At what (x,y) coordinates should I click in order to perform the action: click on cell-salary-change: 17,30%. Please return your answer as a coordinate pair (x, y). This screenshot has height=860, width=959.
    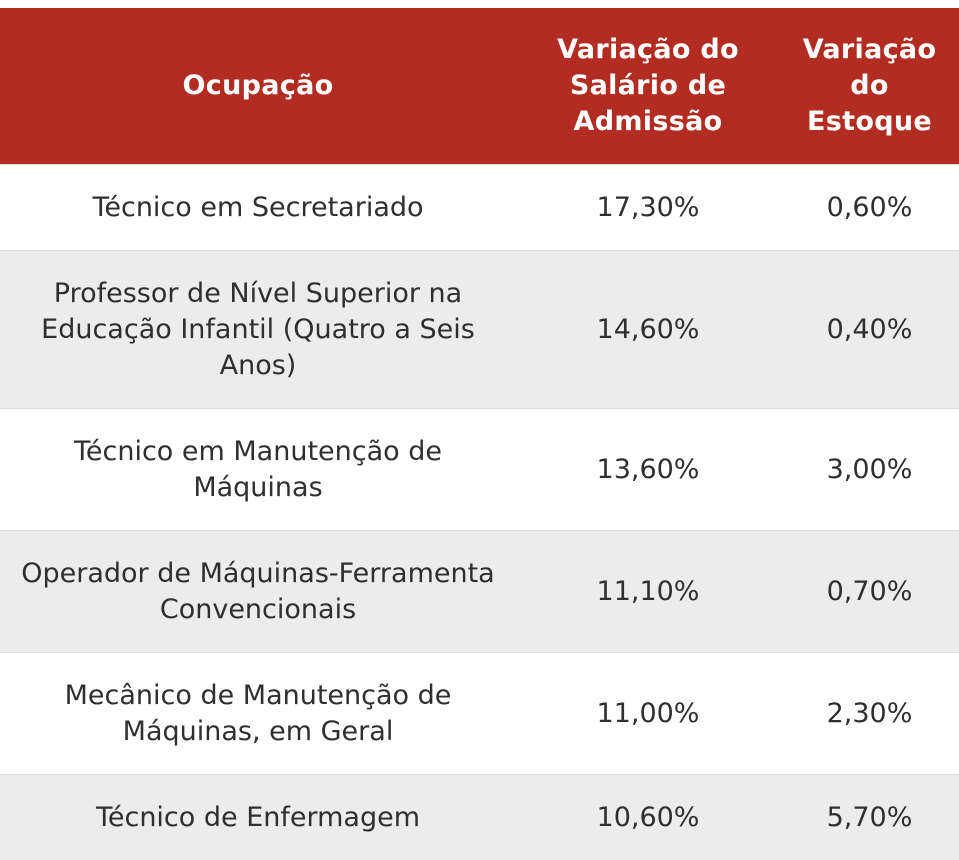
    Looking at the image, I should click on (648, 208).